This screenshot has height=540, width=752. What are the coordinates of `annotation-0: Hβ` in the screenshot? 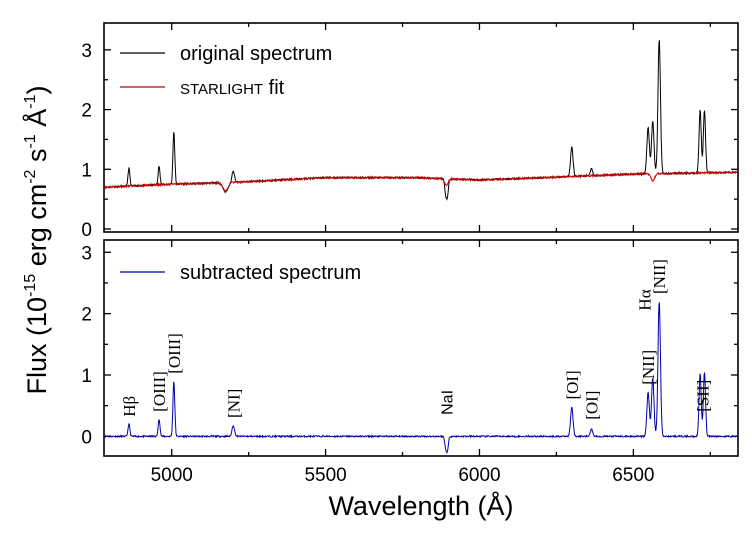 It's located at (129, 406).